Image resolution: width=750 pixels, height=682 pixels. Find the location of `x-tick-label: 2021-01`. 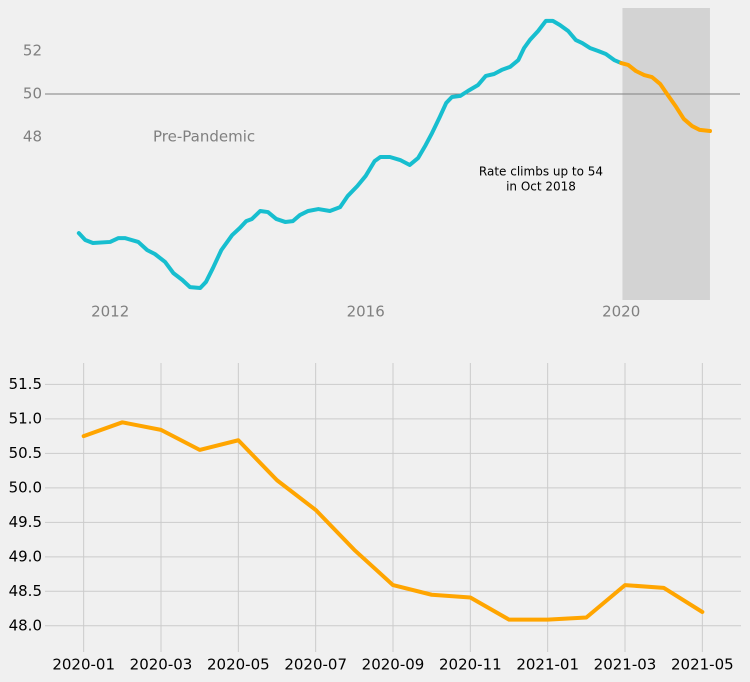

x-tick-label: 2021-01 is located at coordinates (547, 665).